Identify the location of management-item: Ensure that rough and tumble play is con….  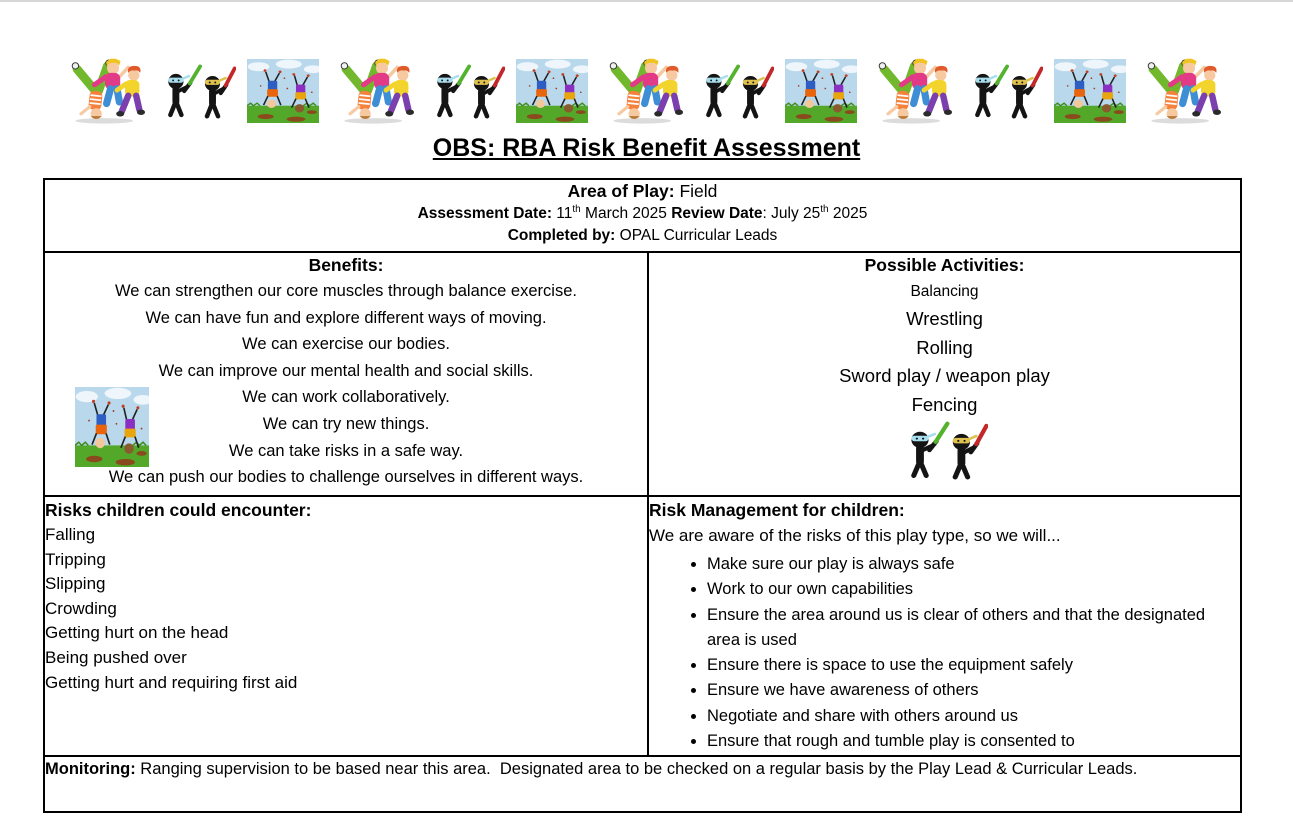
(973, 741).